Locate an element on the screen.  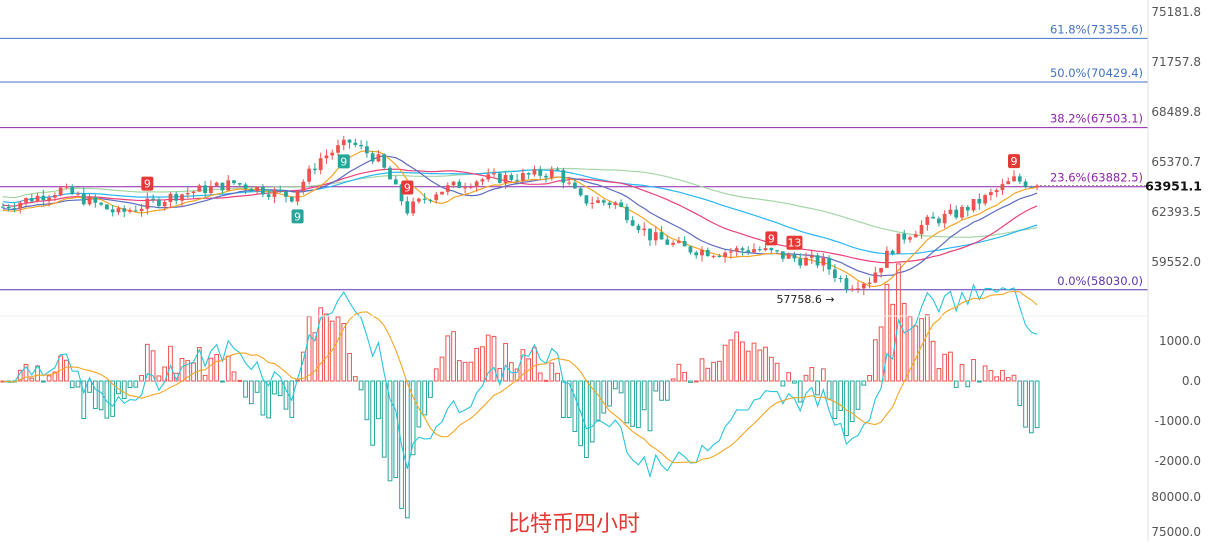
fib-label-1: 50.0%(70429.4) is located at coordinates (1096, 73).